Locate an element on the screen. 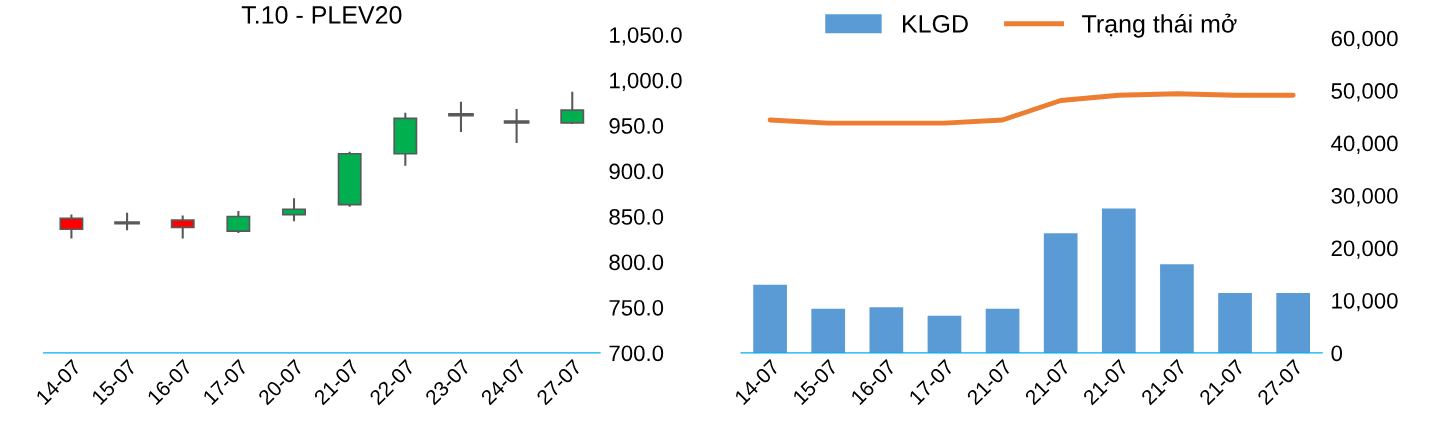  chart-title: T.10 - PLEV20 is located at coordinates (321, 15).